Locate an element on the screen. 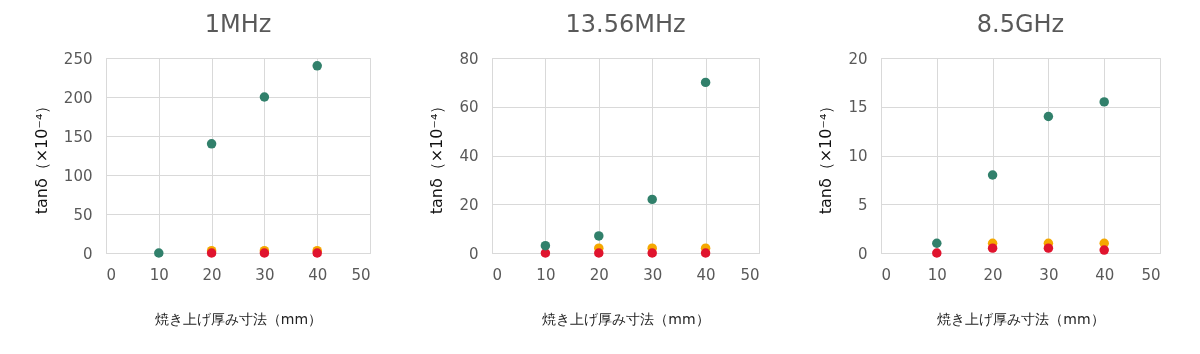  chart-title: 8.5GHz is located at coordinates (1020, 24).